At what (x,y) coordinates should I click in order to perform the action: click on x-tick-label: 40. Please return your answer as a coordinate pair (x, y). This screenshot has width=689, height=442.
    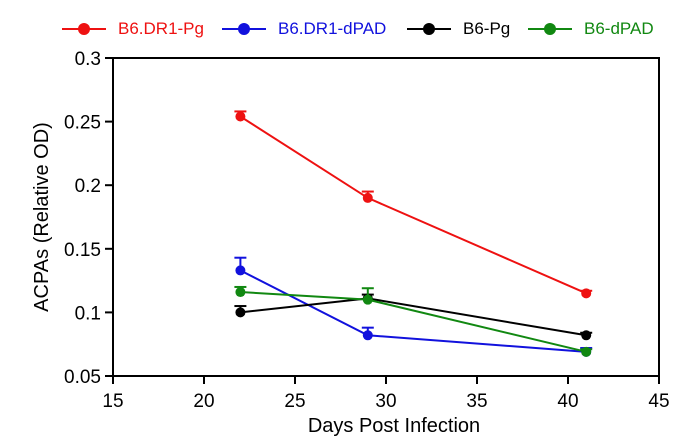
    Looking at the image, I should click on (567, 401).